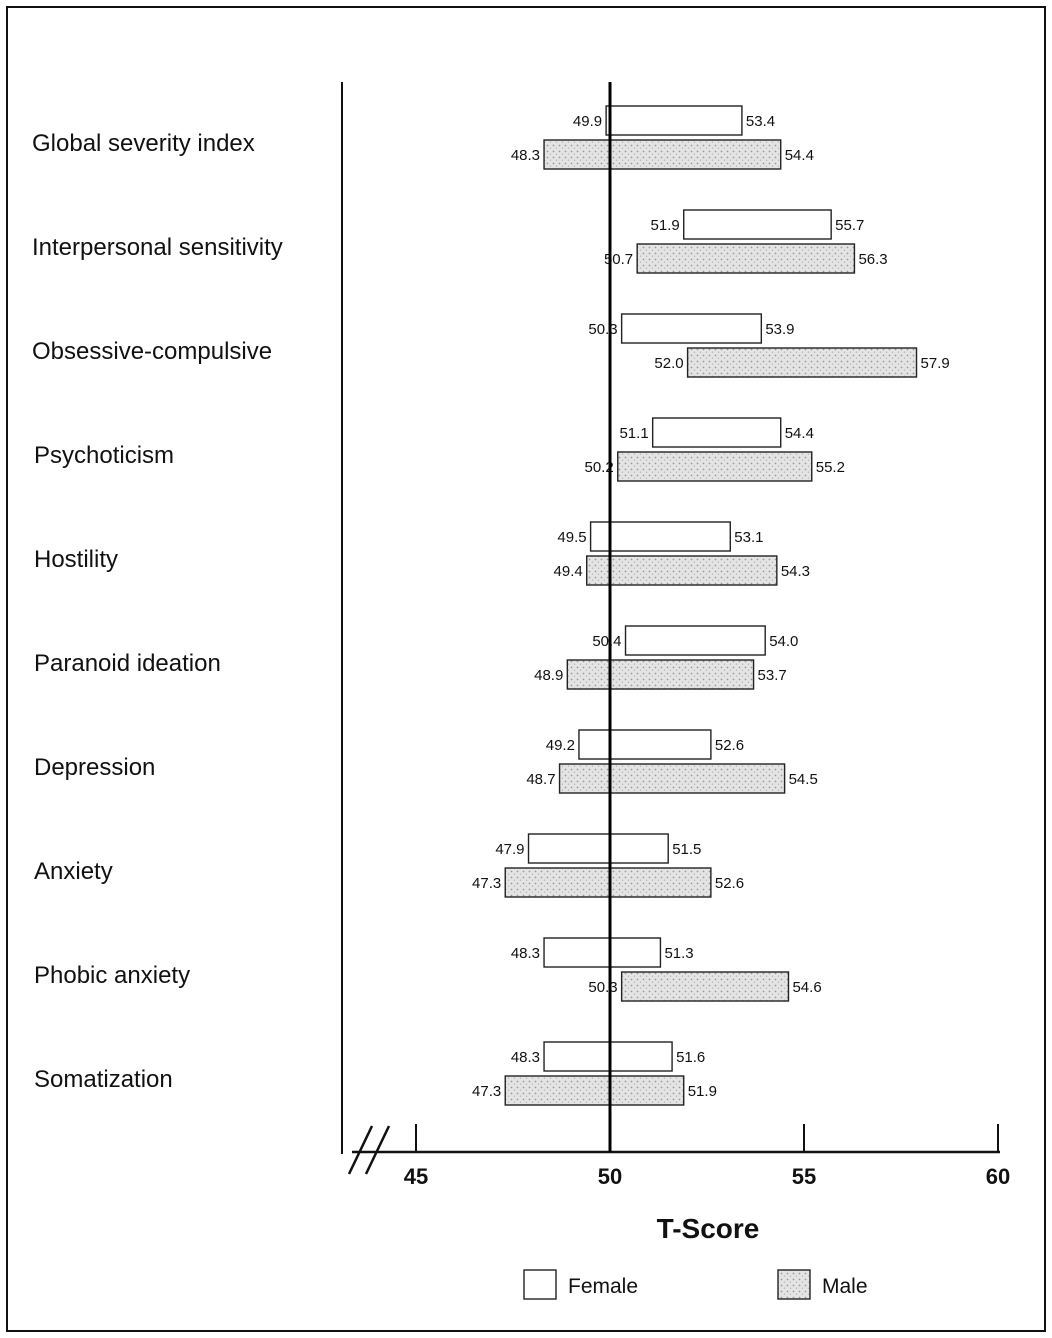  Describe the element at coordinates (548, 675) in the screenshot. I see `male-low-label-paranoid-ideation: 48.9` at that location.